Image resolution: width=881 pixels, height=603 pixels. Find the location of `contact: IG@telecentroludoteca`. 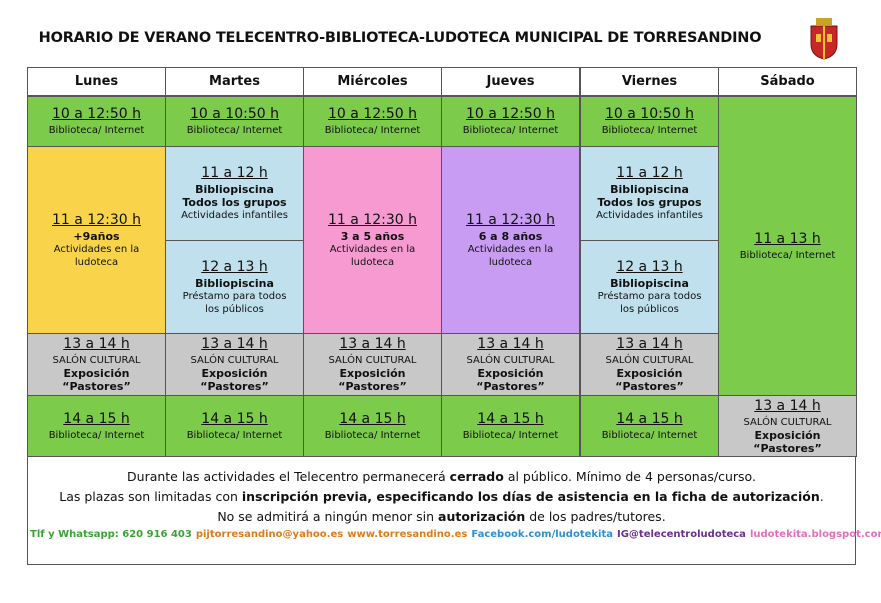

contact: IG@telecentroludoteca is located at coordinates (681, 534).